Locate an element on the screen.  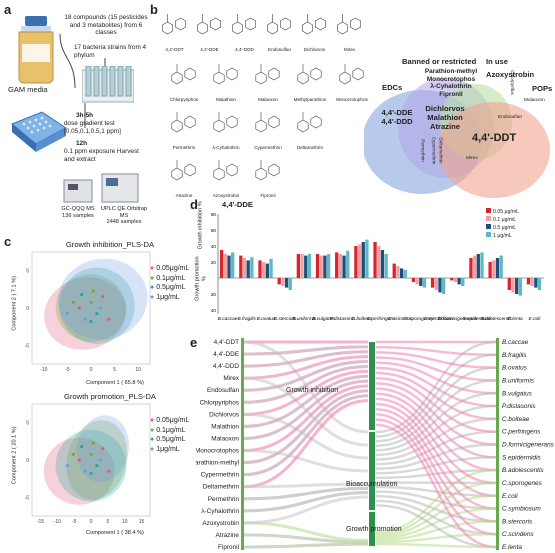
media-label: GAM media is located at coordinates (28, 89).